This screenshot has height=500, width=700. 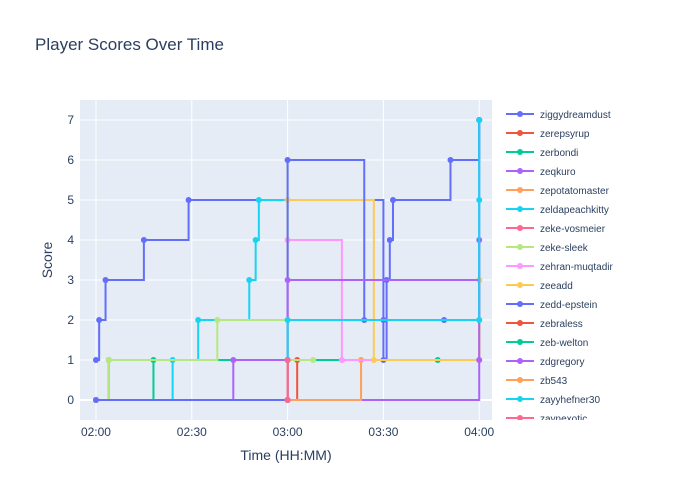 What do you see at coordinates (70, 240) in the screenshot?
I see `y-tick-label: 4` at bounding box center [70, 240].